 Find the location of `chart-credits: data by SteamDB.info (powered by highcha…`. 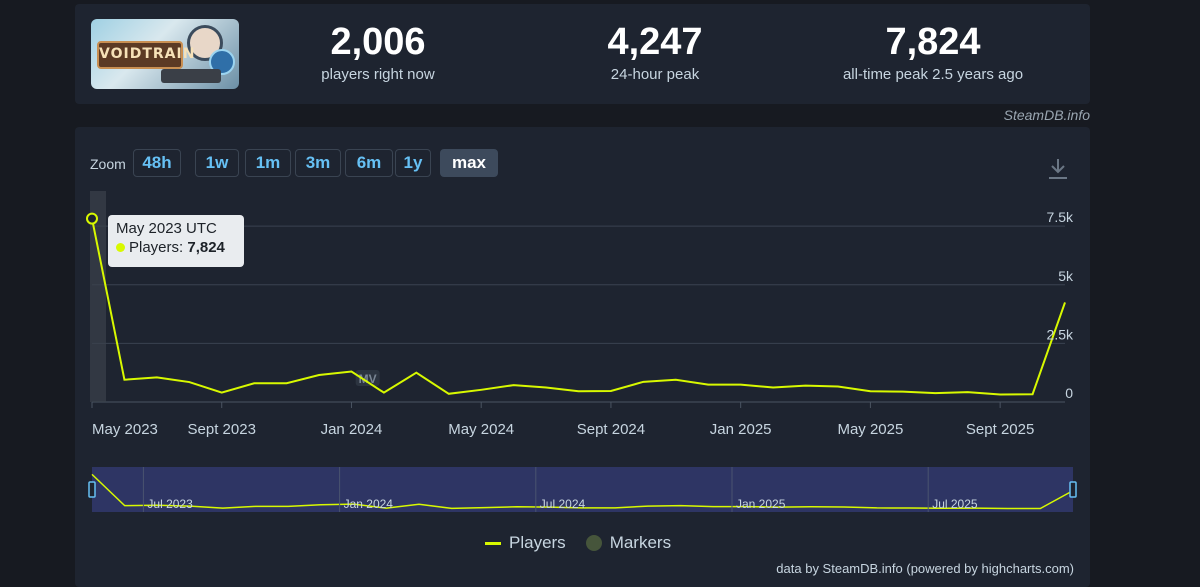

chart-credits: data by SteamDB.info (powered by highcha… is located at coordinates (925, 568).